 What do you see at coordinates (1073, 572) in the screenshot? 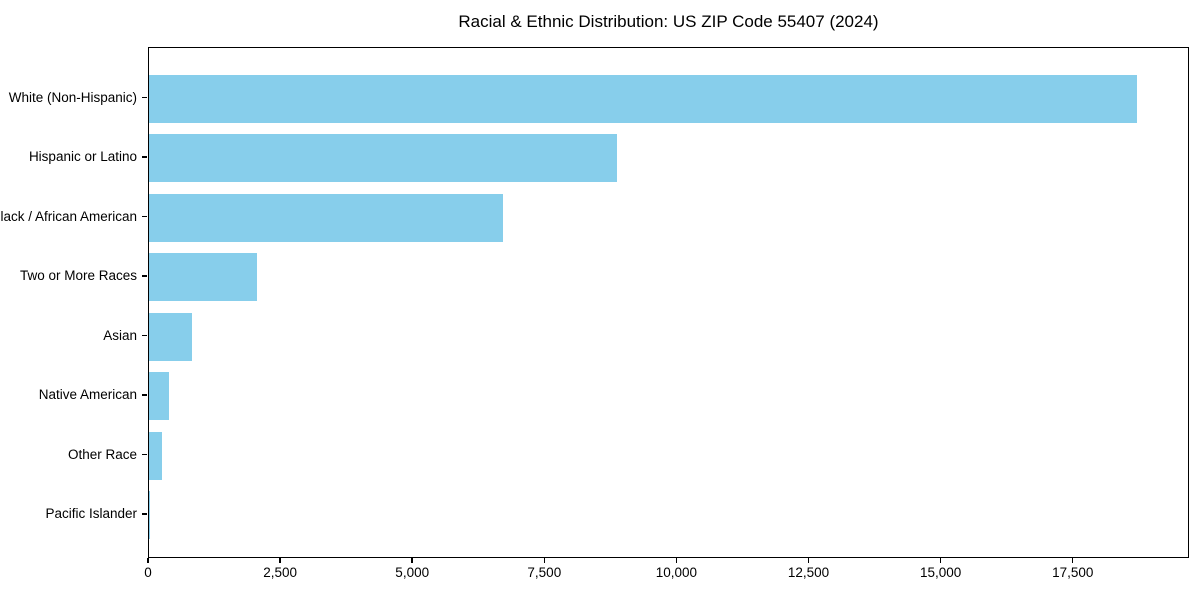
I see `x-axis-tick-label: 17,500` at bounding box center [1073, 572].